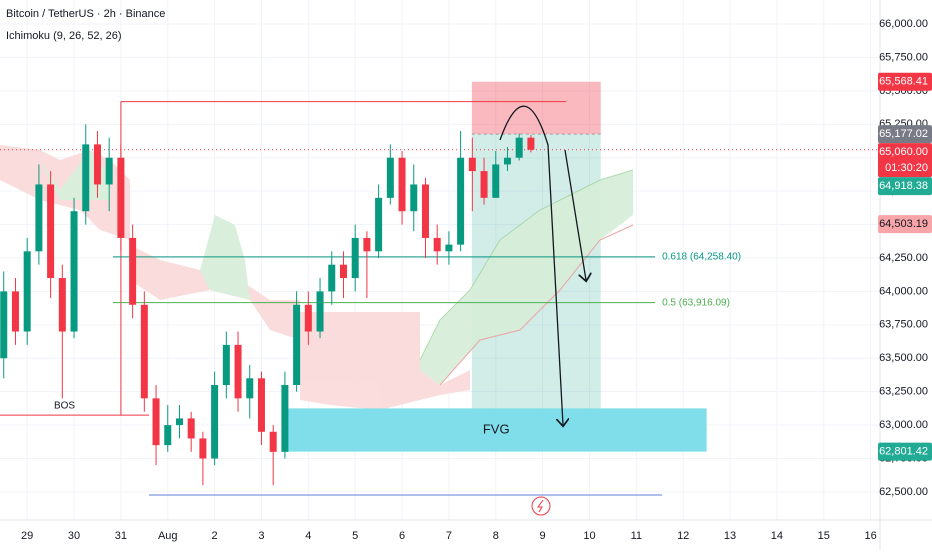  I want to click on x-tick-label: 11, so click(636, 536).